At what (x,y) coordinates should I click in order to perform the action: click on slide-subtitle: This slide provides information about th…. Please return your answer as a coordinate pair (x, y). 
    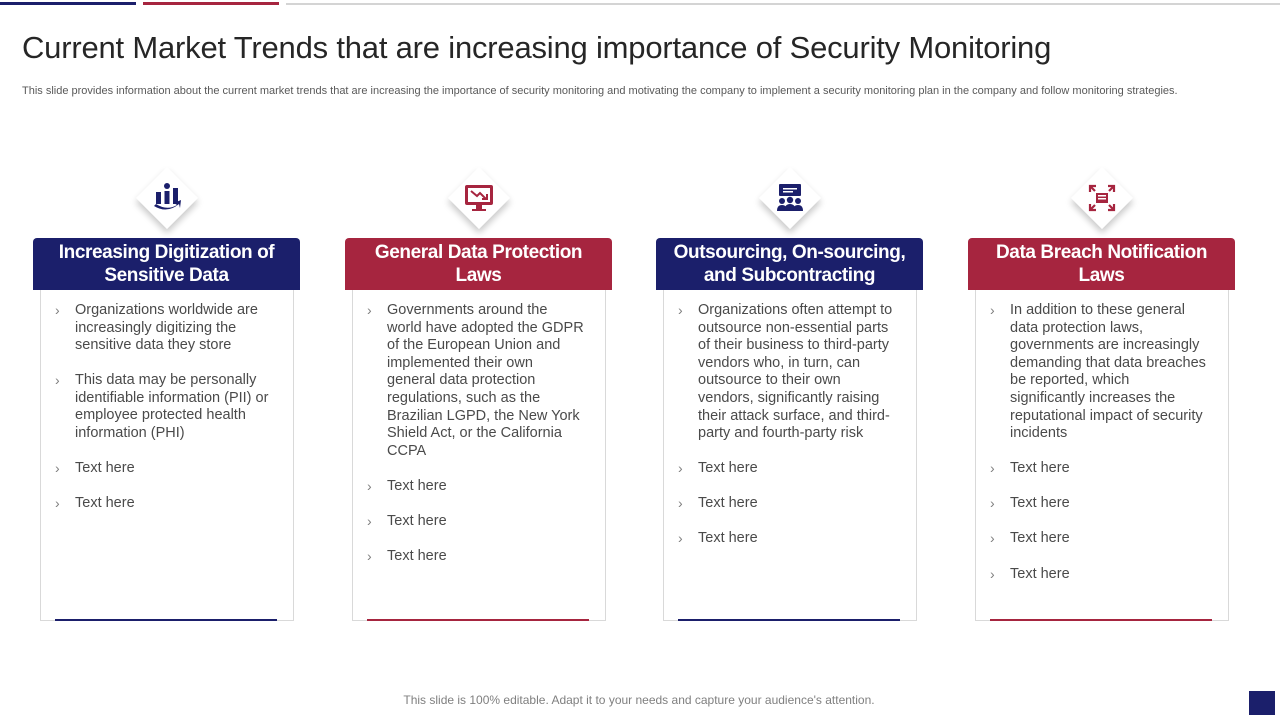
    Looking at the image, I should click on (600, 91).